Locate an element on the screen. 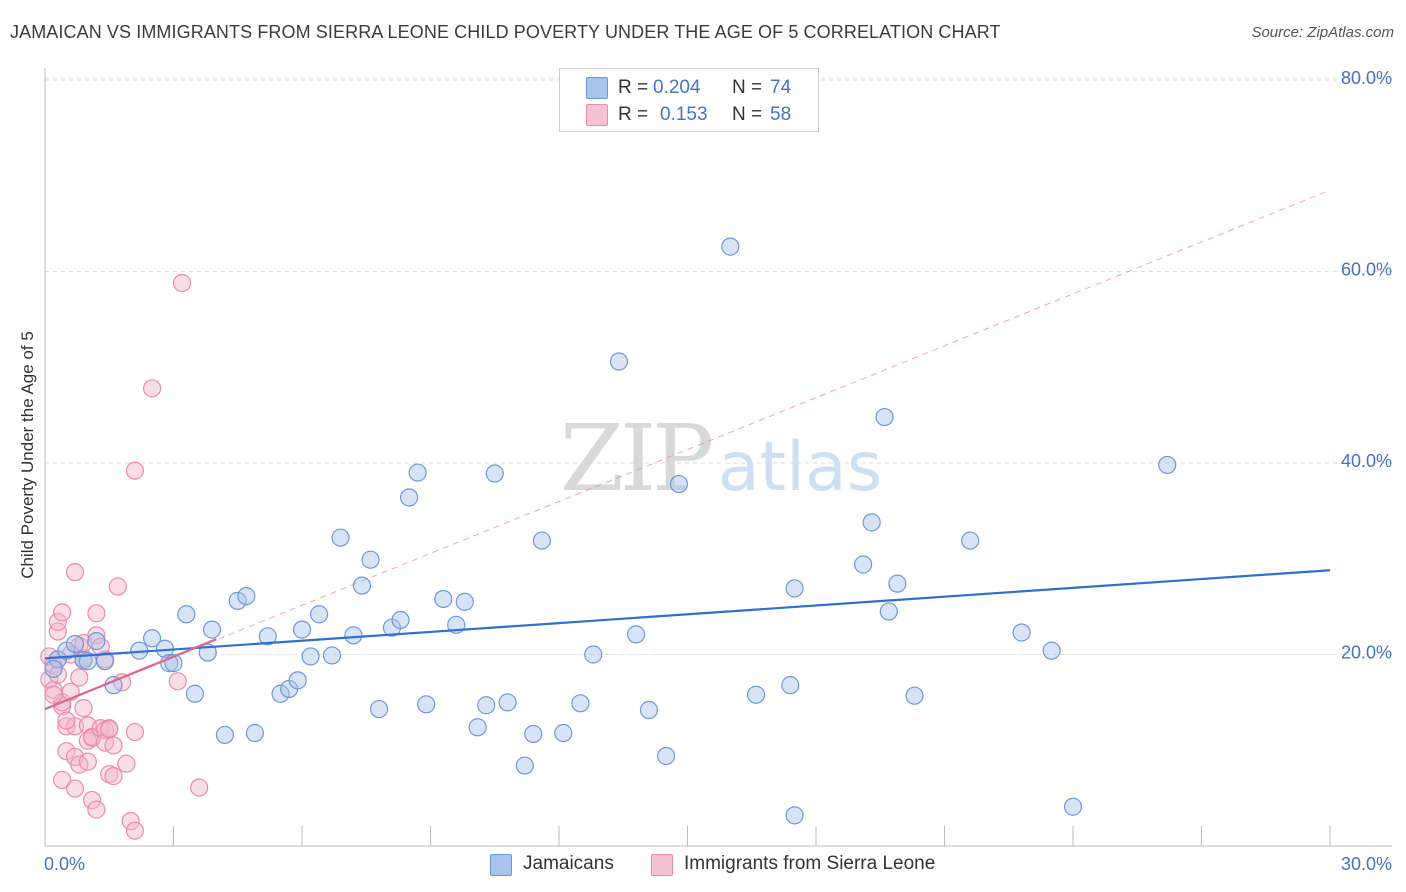 The width and height of the screenshot is (1406, 892). legend-n-value: 74 is located at coordinates (781, 87).